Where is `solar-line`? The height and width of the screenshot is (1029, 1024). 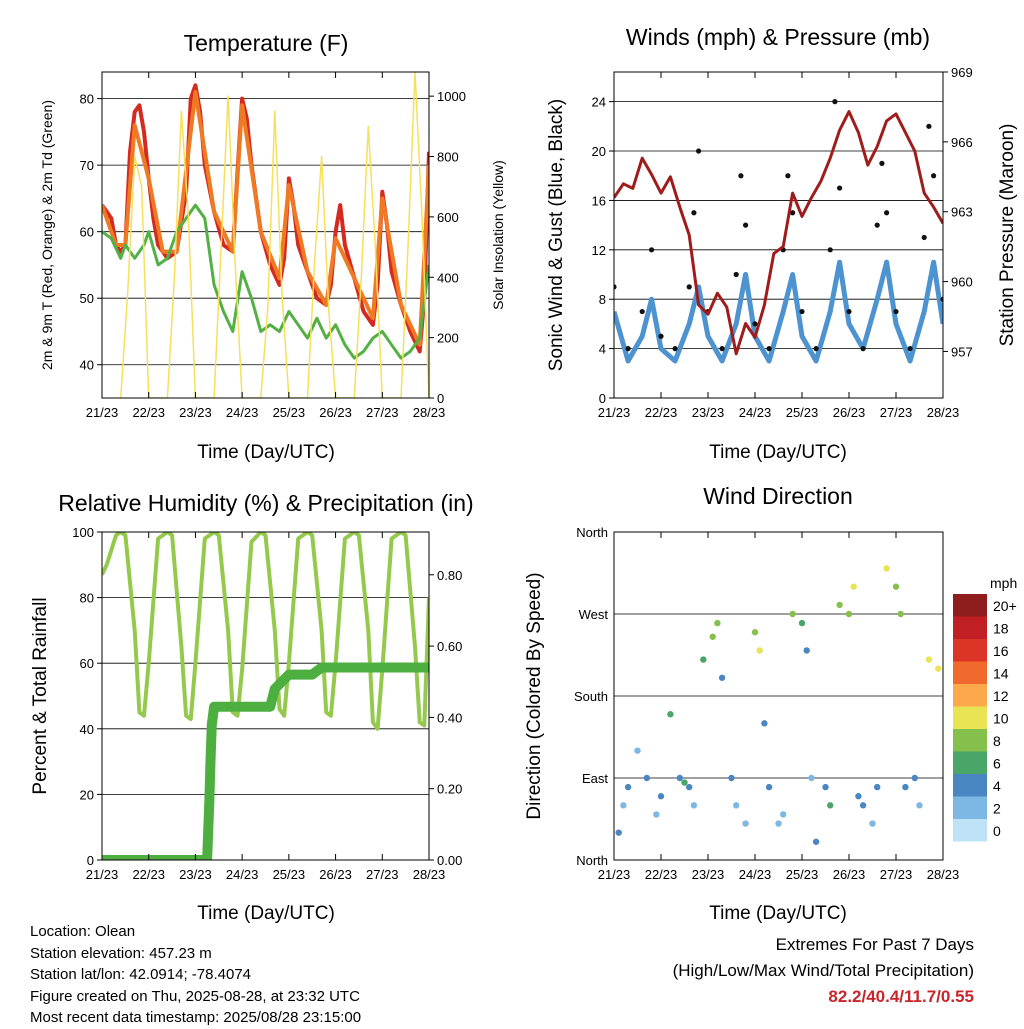 solar-line is located at coordinates (274, 235).